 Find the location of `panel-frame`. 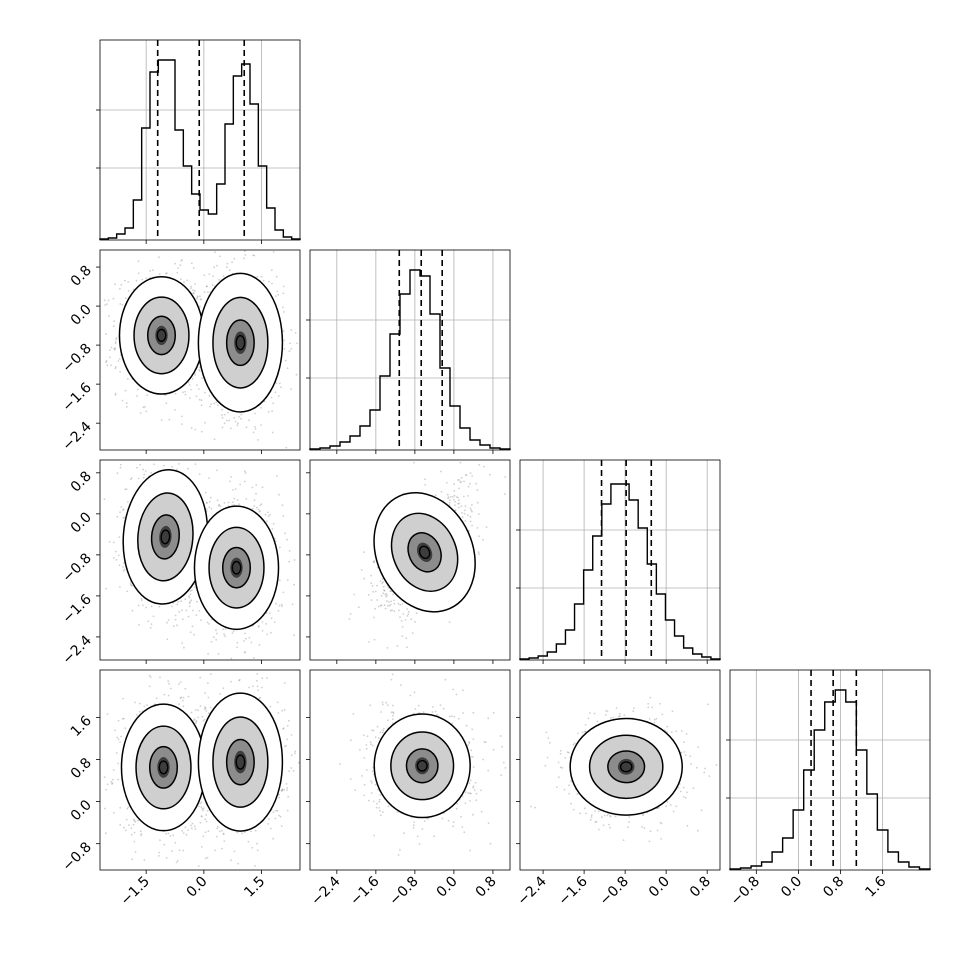

panel-frame is located at coordinates (200, 140).